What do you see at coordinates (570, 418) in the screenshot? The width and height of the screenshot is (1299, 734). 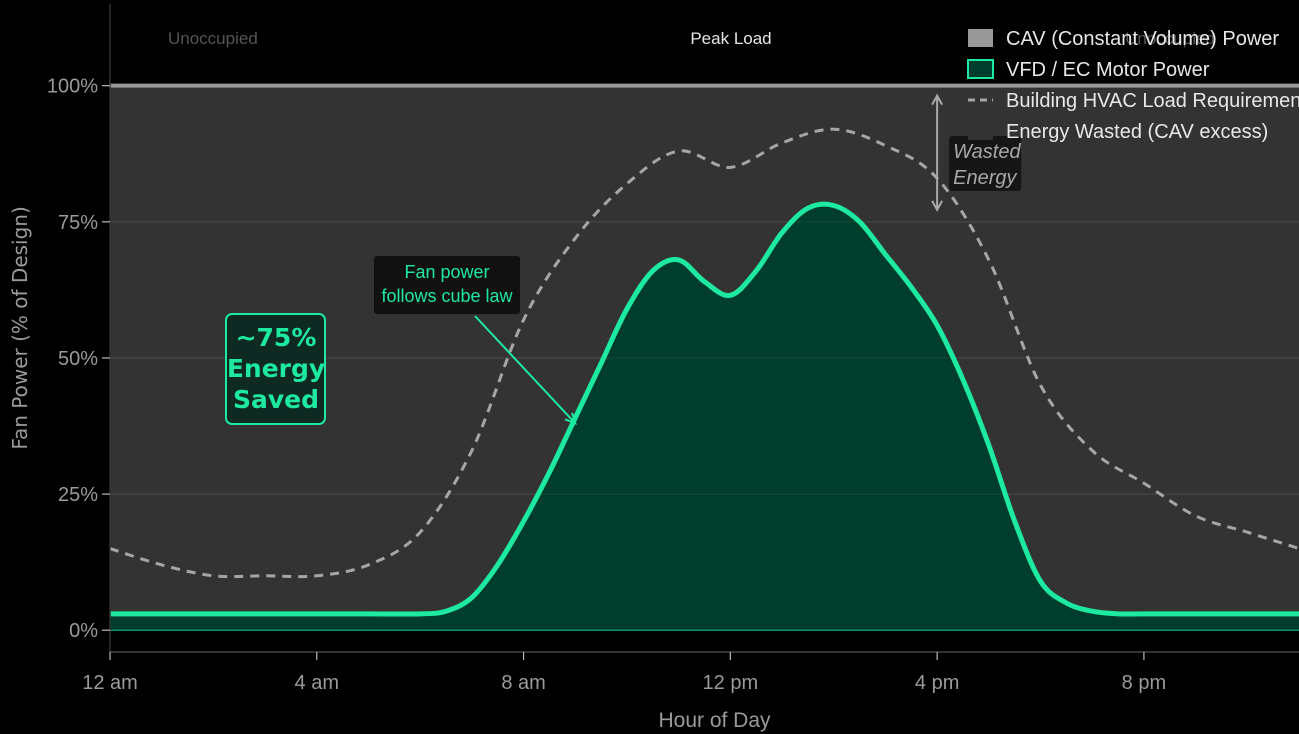 I see `cube-law-arrowhead` at bounding box center [570, 418].